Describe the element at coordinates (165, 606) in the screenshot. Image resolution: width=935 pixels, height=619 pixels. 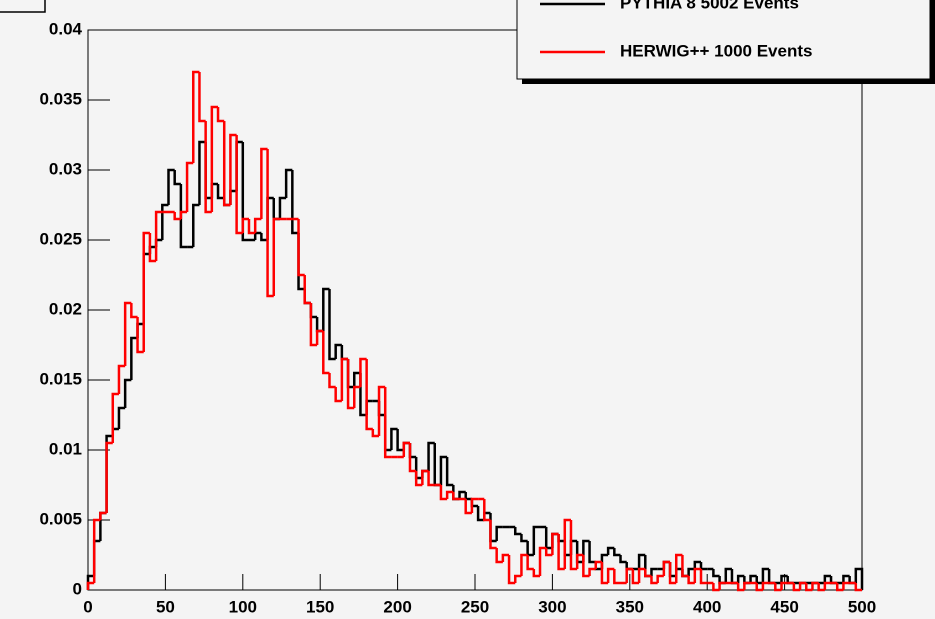
I see `x-tick-label: 50` at that location.